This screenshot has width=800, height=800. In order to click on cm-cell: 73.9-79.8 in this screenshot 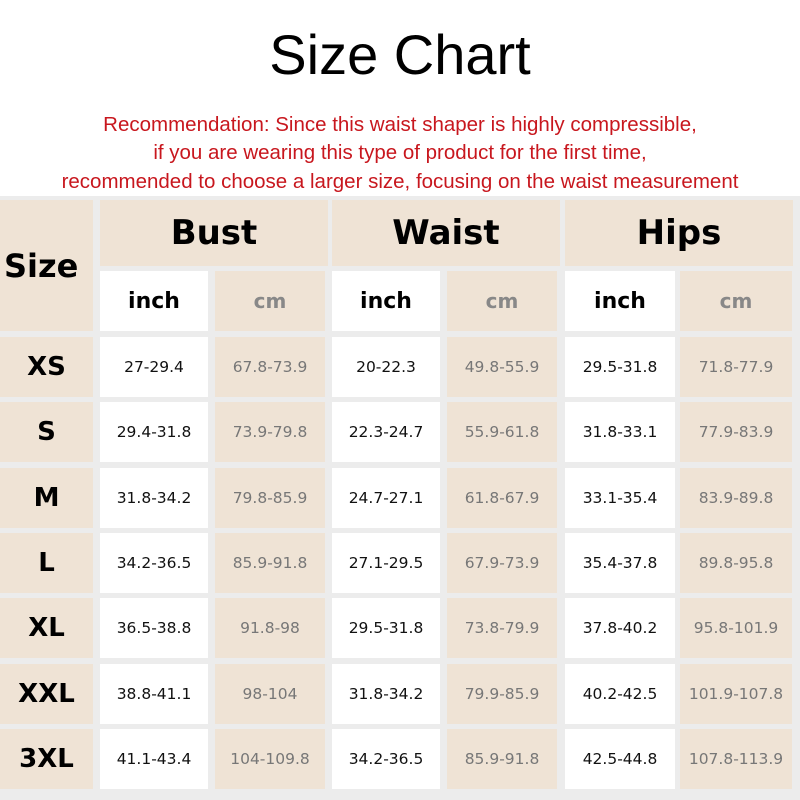, I will do `click(270, 432)`.